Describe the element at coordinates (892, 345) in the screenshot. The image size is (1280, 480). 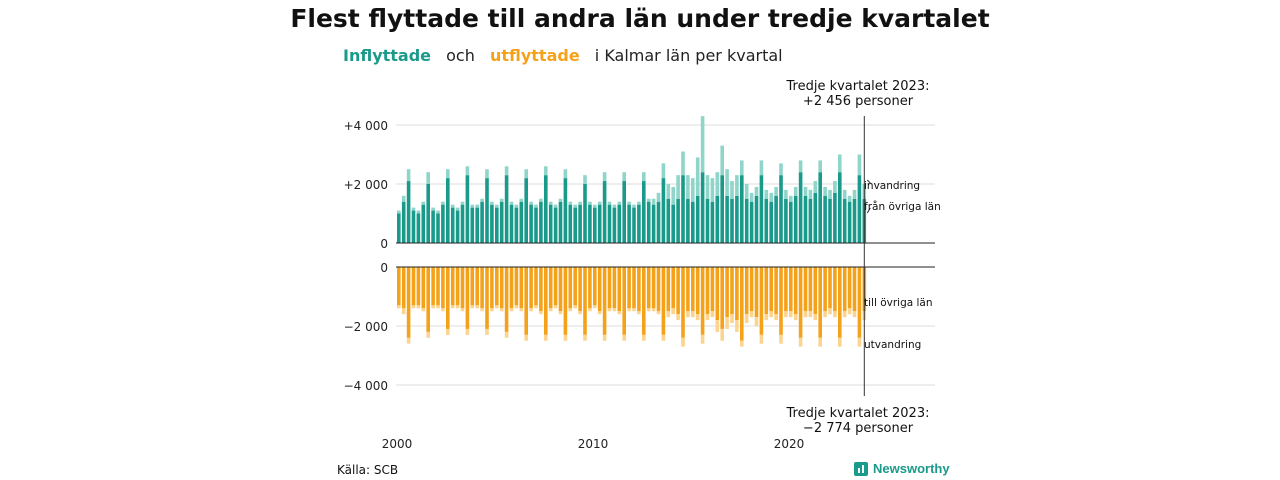
I see `label-utvandring: utvandring` at that location.